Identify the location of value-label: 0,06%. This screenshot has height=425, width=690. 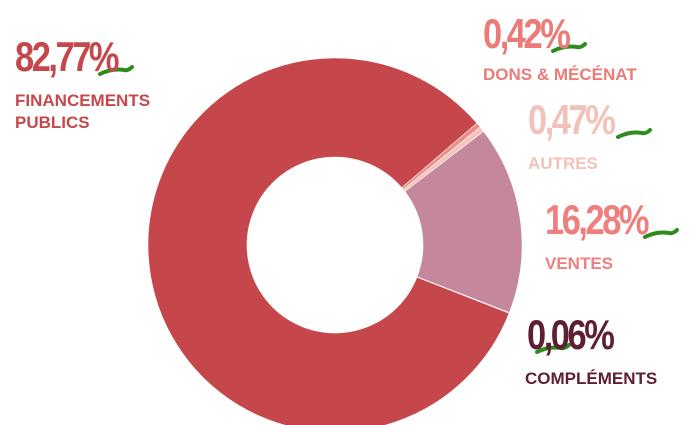
(571, 334).